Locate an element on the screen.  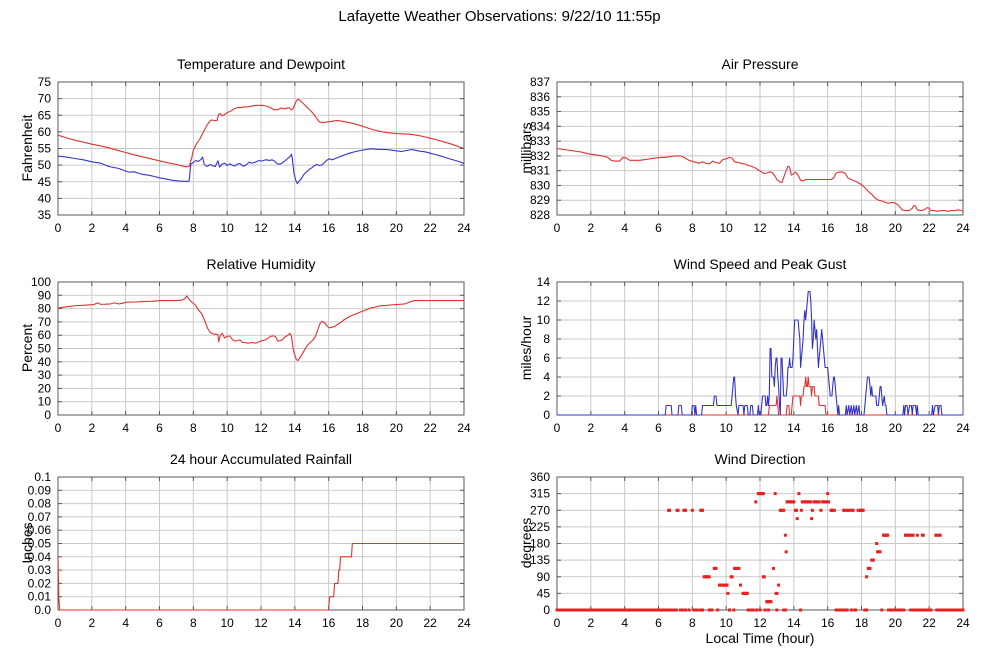
chart-title-rainfall: 24 hour Accumulated Rainfall is located at coordinates (261, 459).